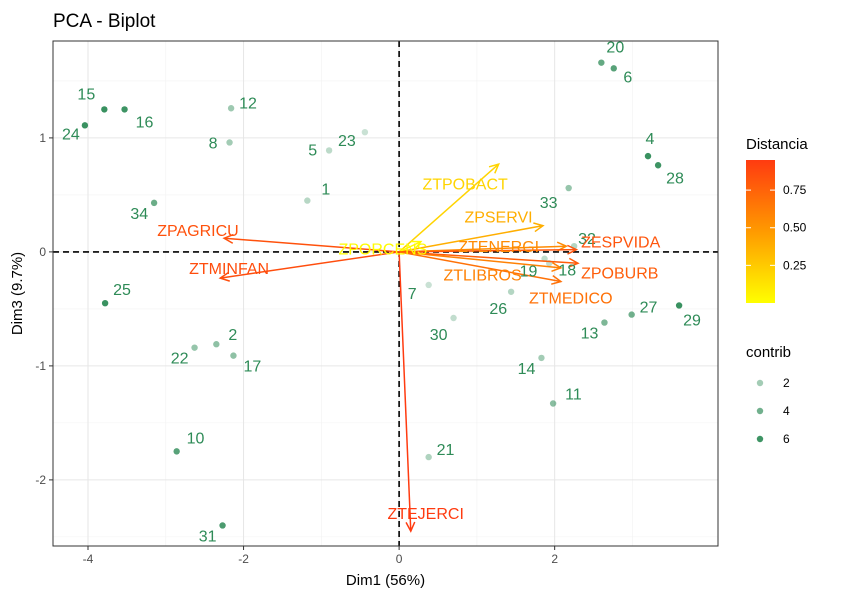 The width and height of the screenshot is (849, 608). Describe the element at coordinates (760, 231) in the screenshot. I see `legend-distancia-colorbar` at that location.